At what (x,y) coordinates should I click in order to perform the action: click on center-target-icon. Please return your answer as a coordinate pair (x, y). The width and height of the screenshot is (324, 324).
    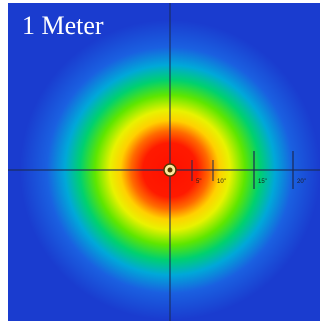
    Looking at the image, I should click on (170, 170).